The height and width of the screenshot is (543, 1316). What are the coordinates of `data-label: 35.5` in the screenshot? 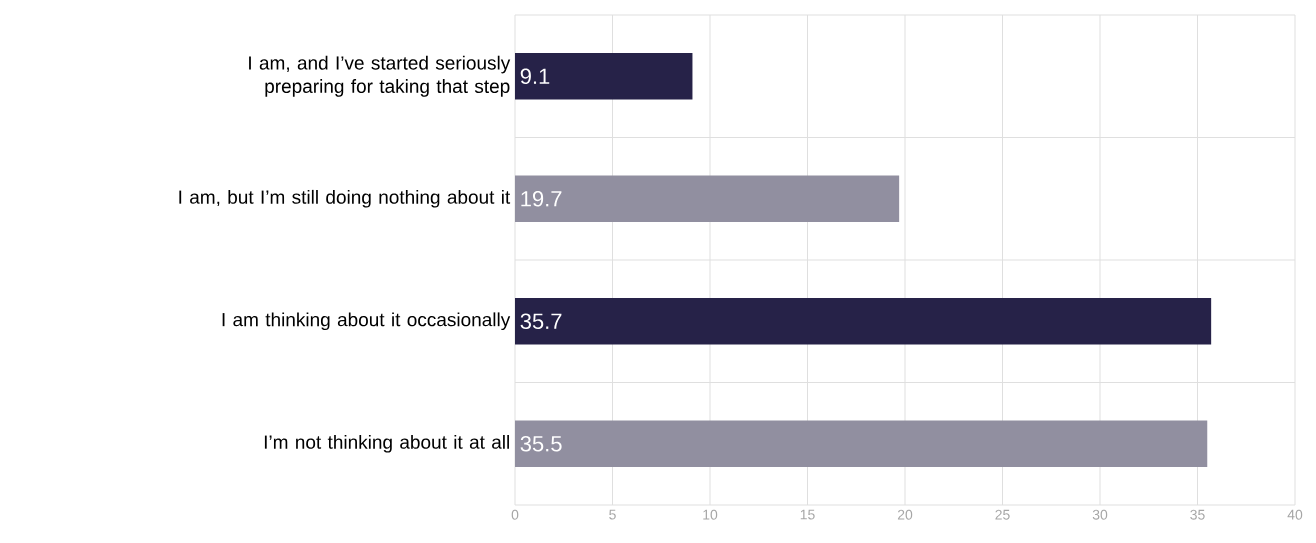 It's located at (541, 443).